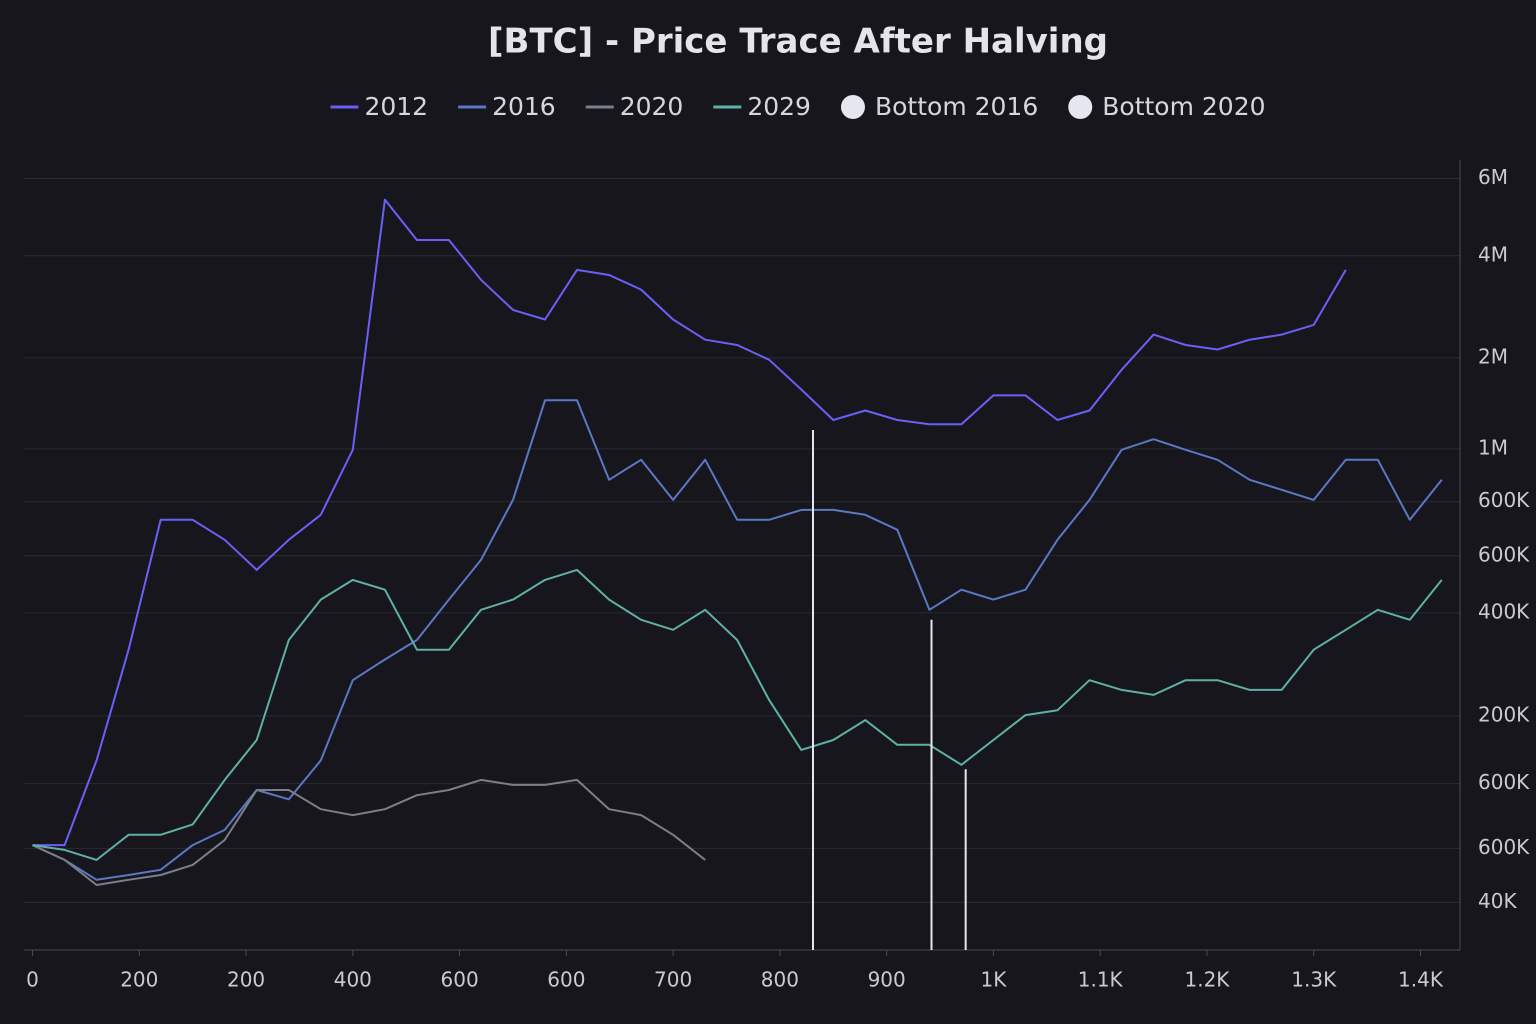  I want to click on legend-text: Bottom 2020, so click(1183, 106).